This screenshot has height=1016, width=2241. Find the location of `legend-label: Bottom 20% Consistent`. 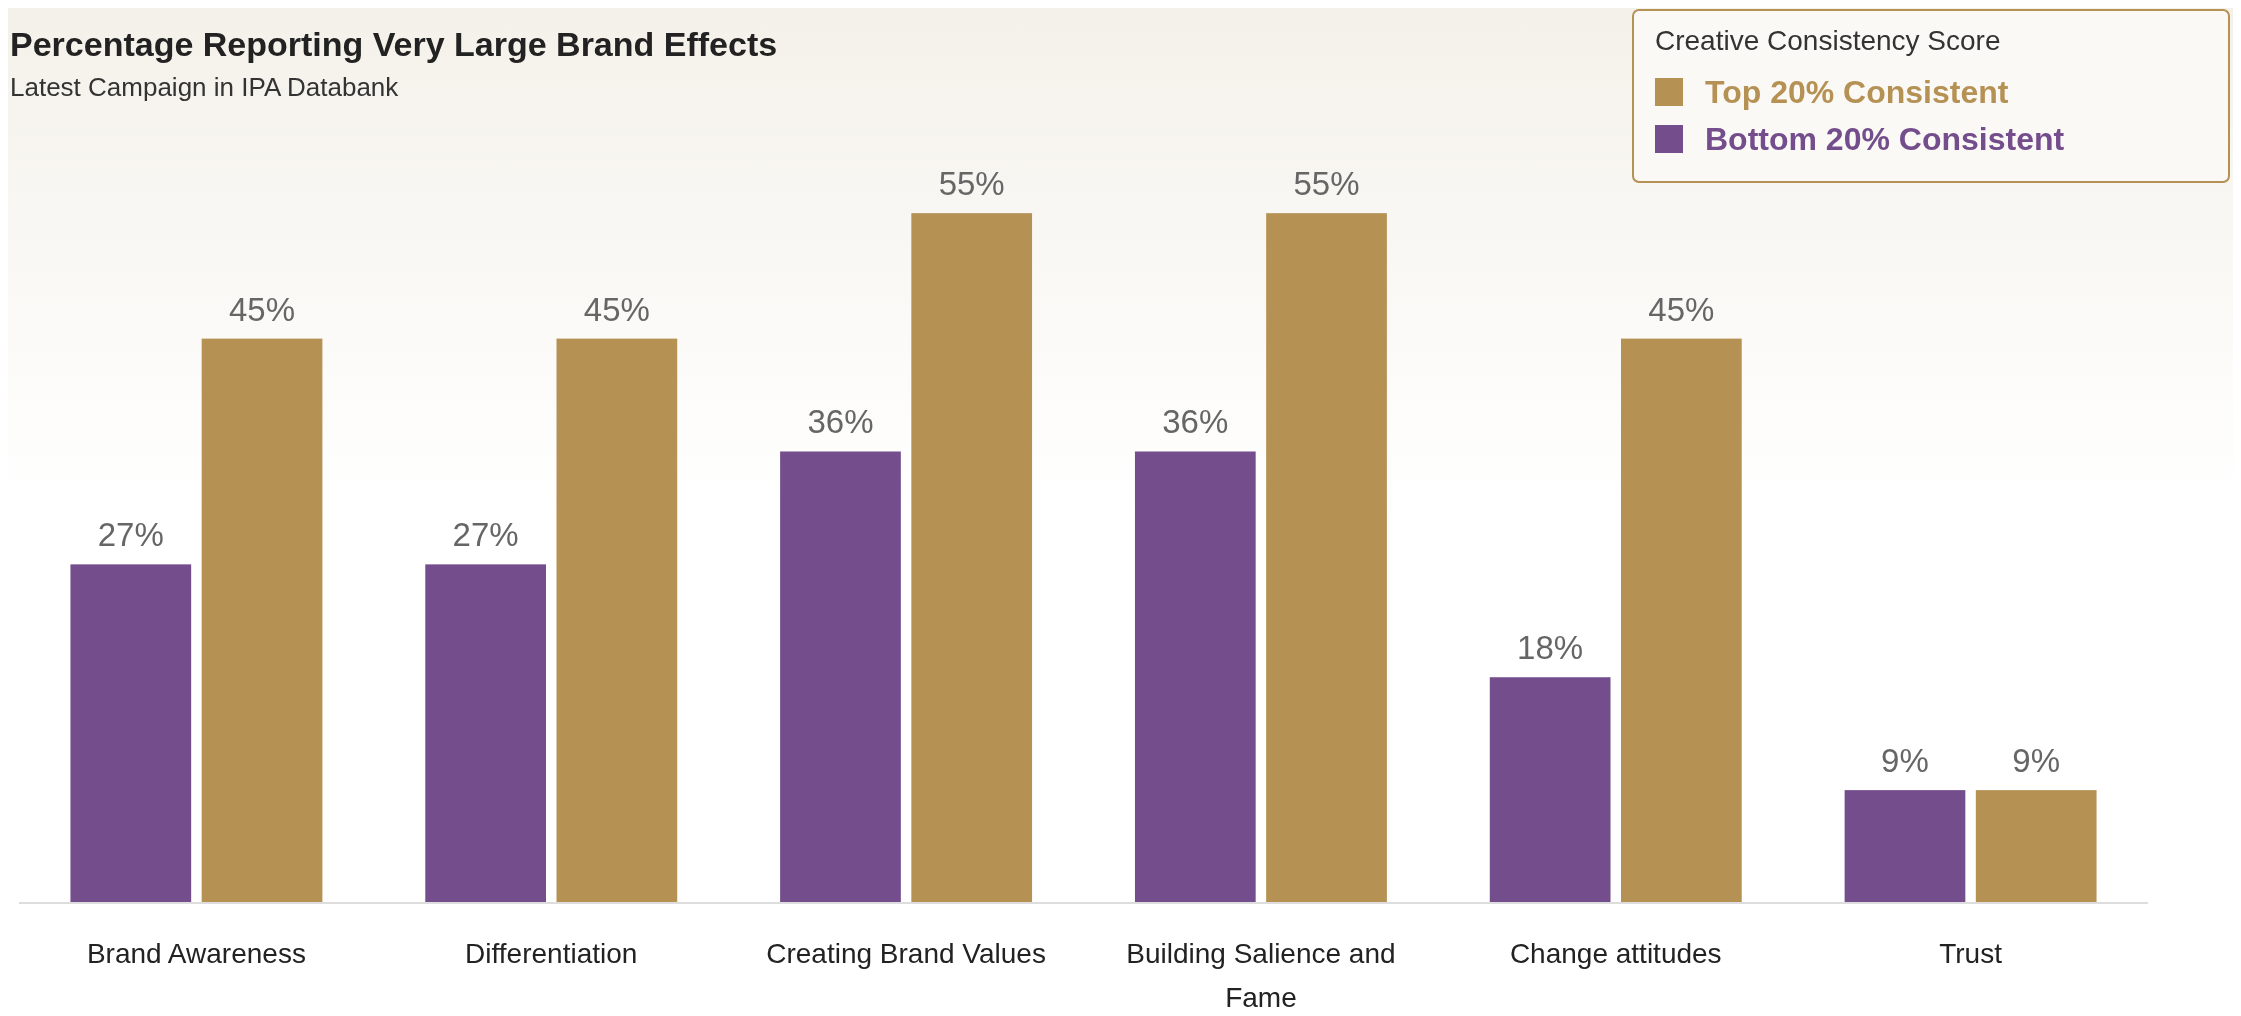

legend-label: Bottom 20% Consistent is located at coordinates (1885, 139).